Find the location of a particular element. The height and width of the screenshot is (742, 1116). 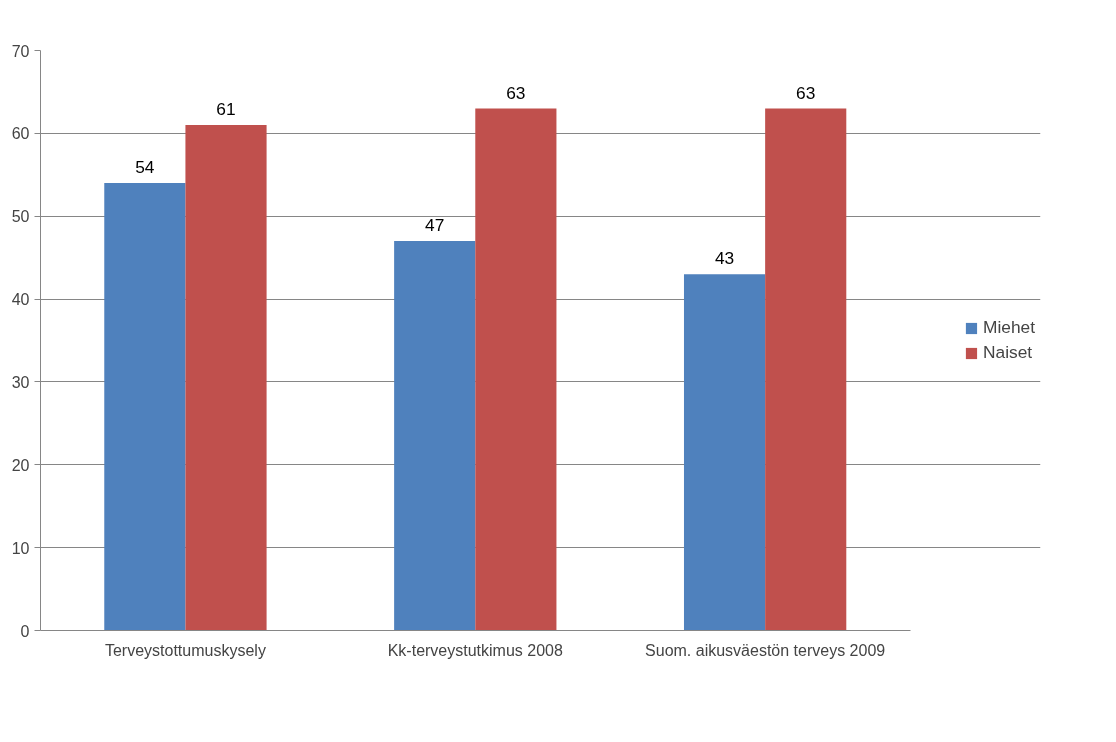

data-label: 47 is located at coordinates (435, 225).